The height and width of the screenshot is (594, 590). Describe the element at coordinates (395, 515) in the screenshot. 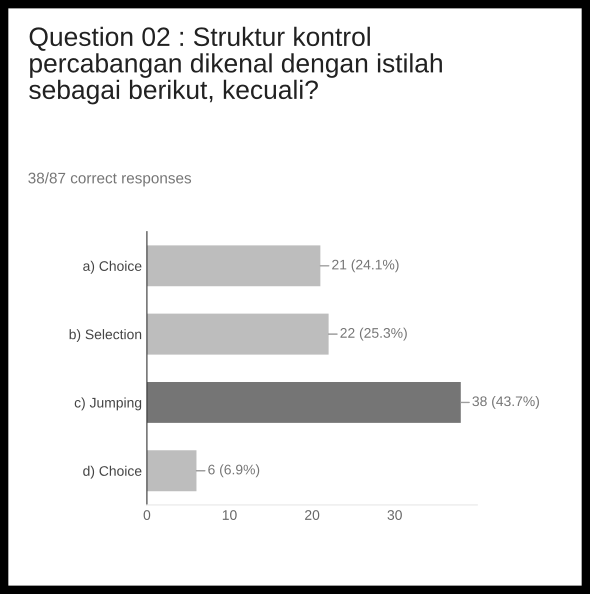

I see `x-tick-label: 30` at that location.